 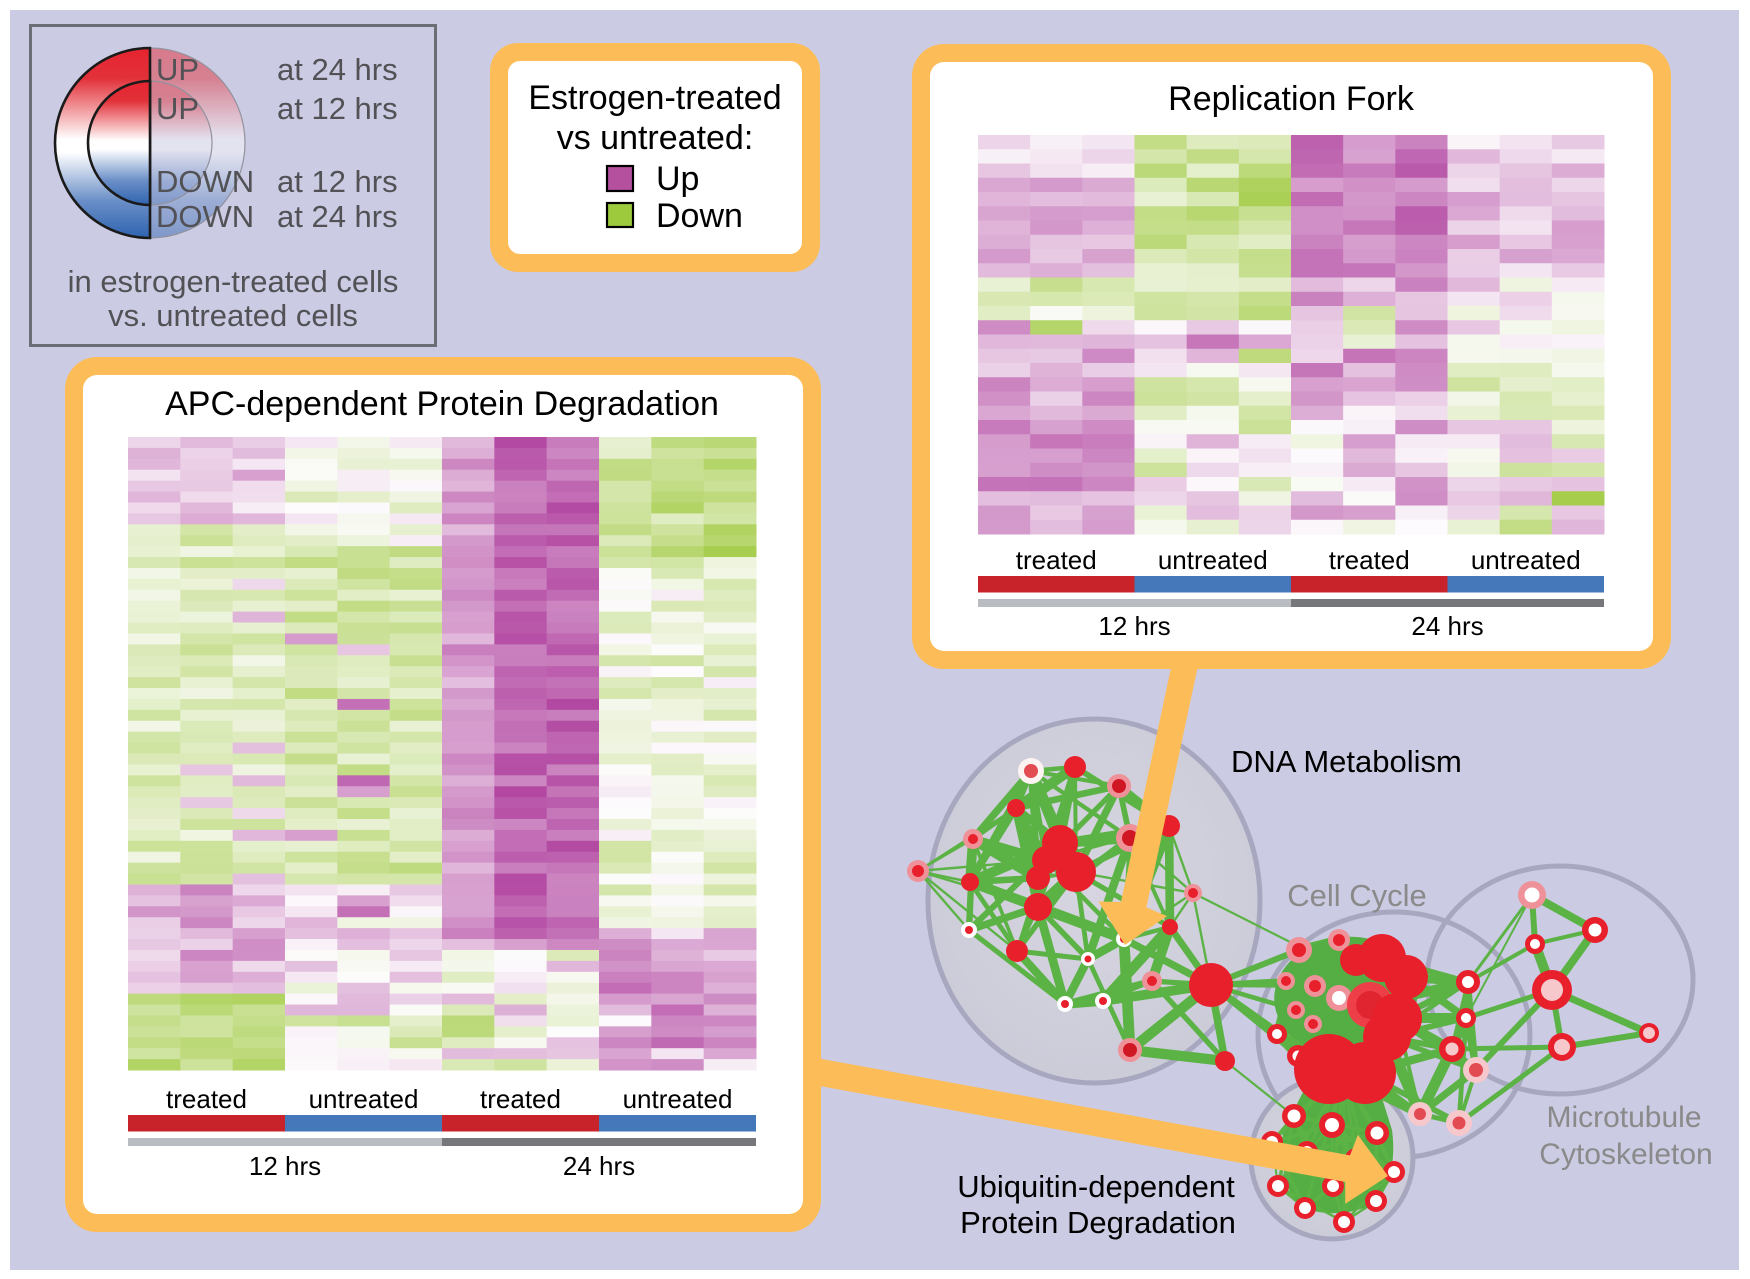 What do you see at coordinates (1098, 1222) in the screenshot?
I see `svg-text: Protein Degradation` at bounding box center [1098, 1222].